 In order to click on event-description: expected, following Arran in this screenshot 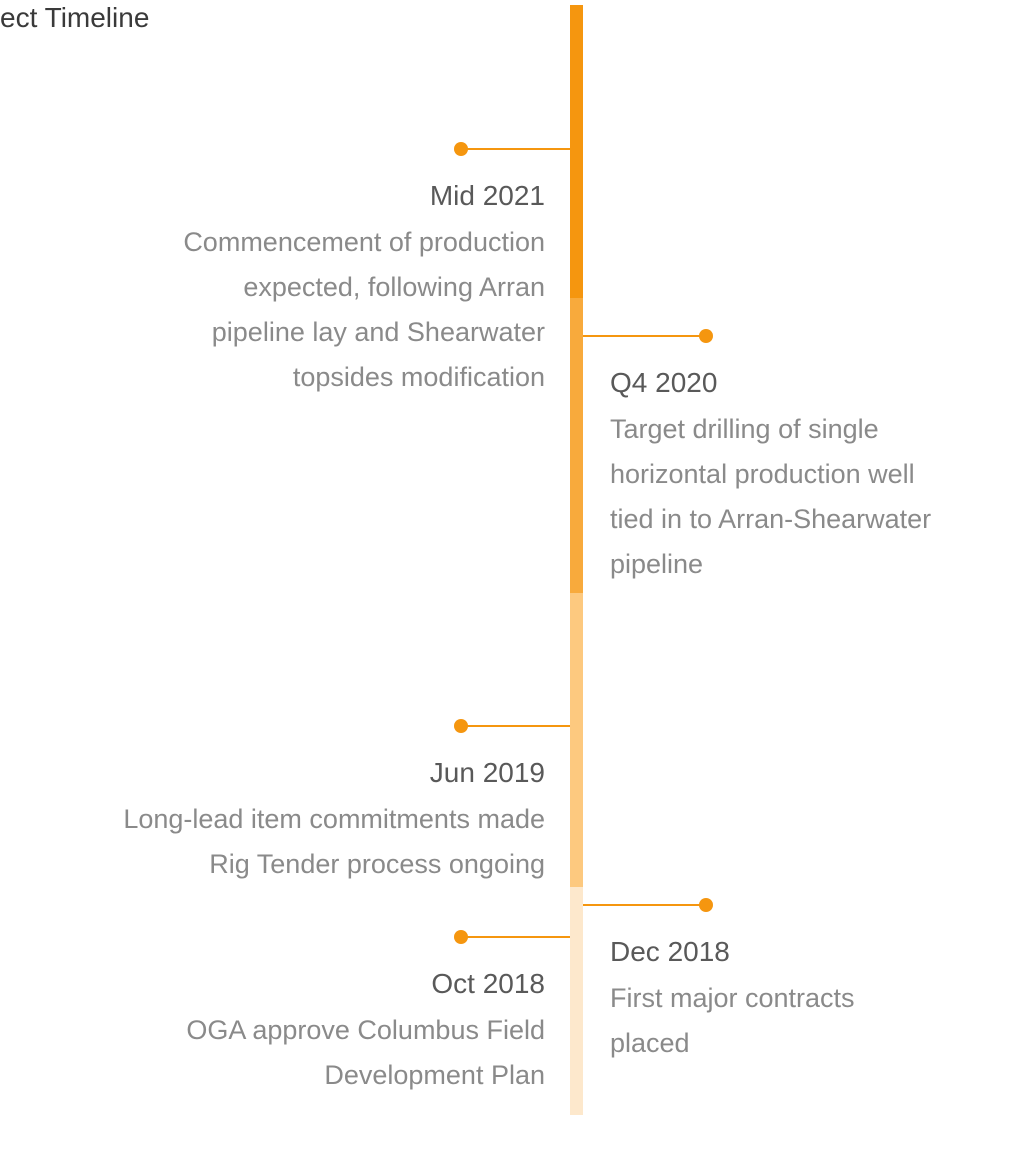, I will do `click(394, 287)`.